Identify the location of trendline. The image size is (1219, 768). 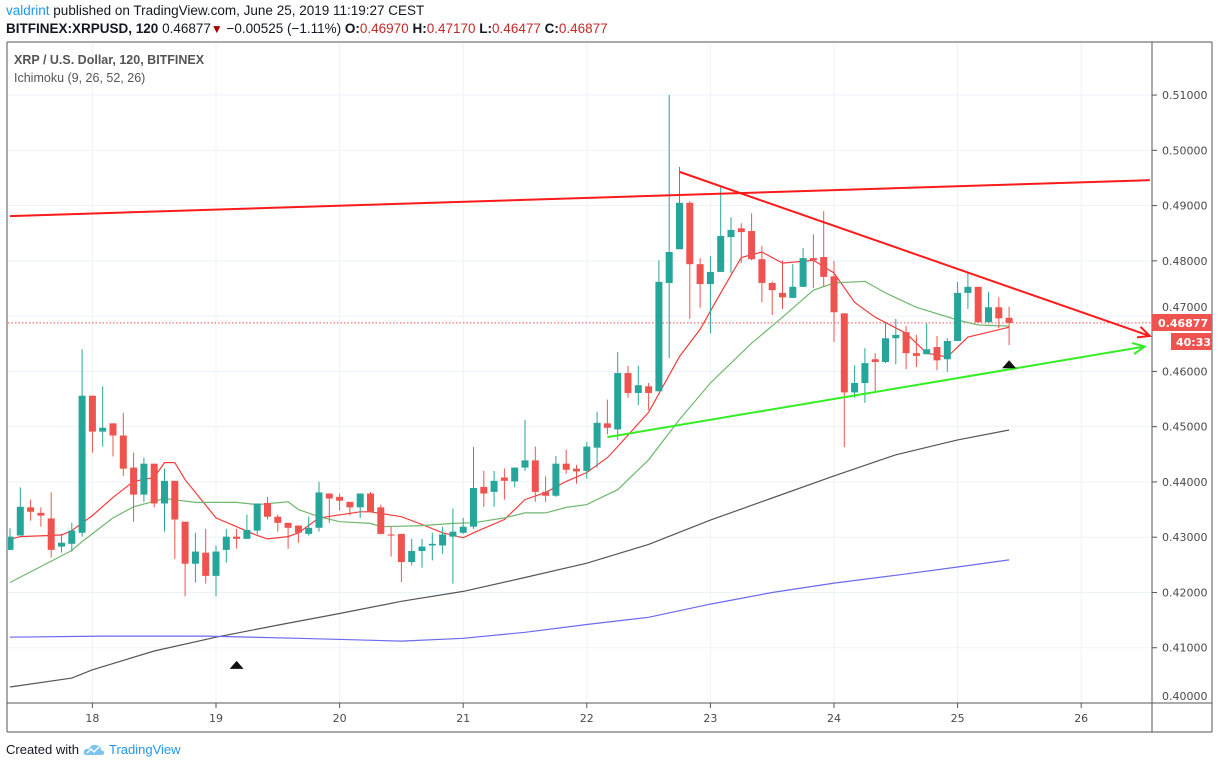
(579, 198).